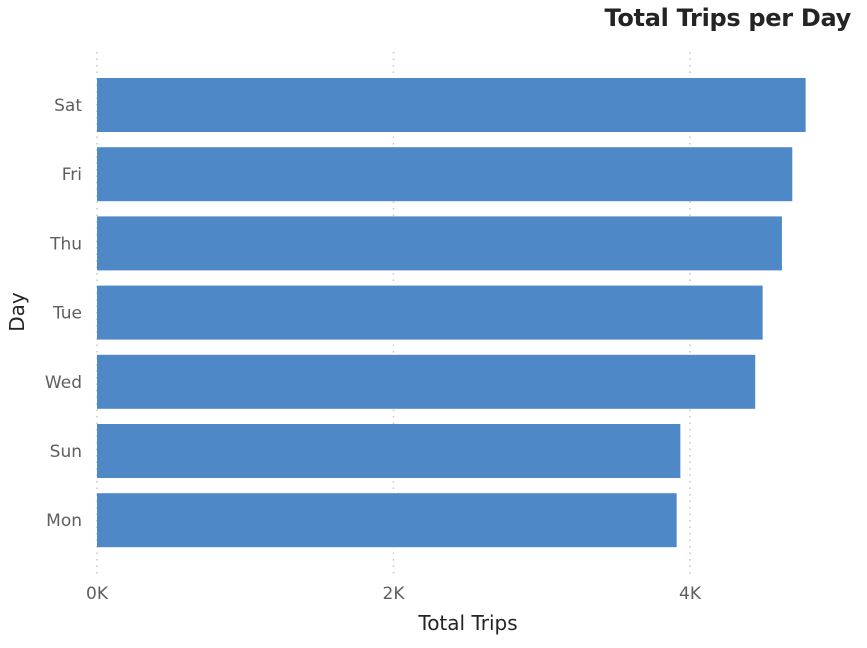  What do you see at coordinates (430, 312) in the screenshot?
I see `bar-tue` at bounding box center [430, 312].